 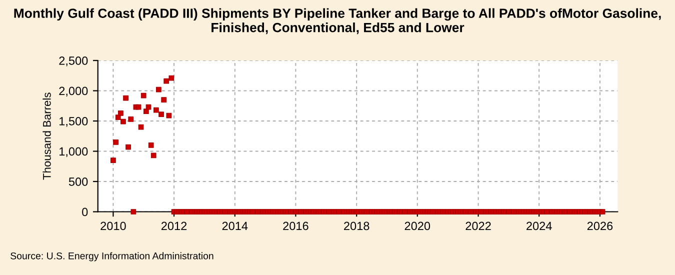 I want to click on x-tick-label: 2020, so click(x=417, y=226).